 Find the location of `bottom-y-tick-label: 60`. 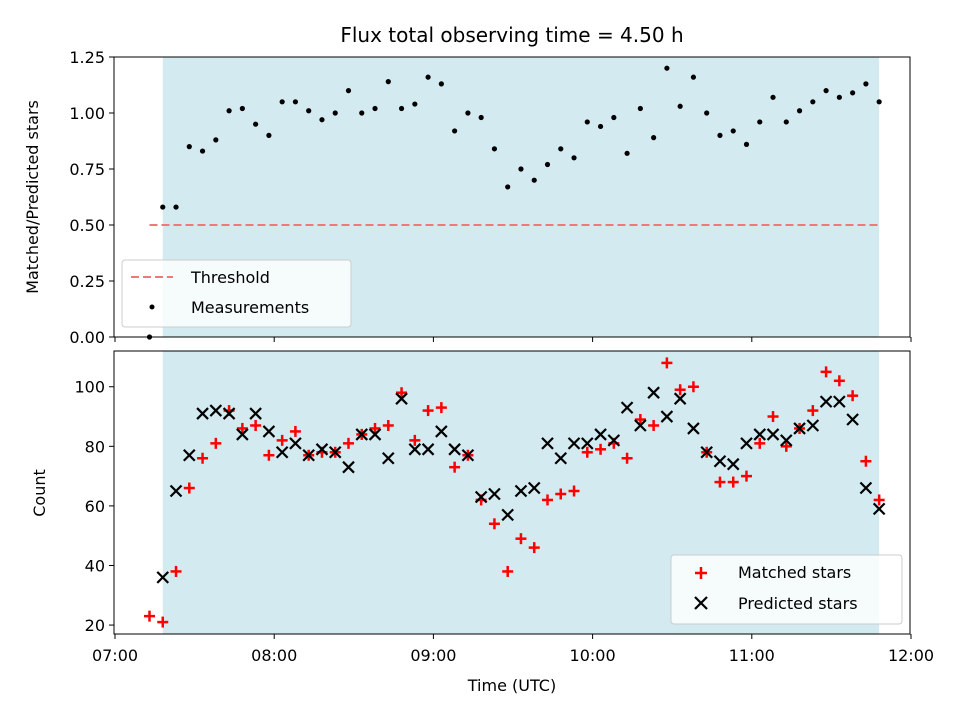

bottom-y-tick-label: 60 is located at coordinates (95, 506).